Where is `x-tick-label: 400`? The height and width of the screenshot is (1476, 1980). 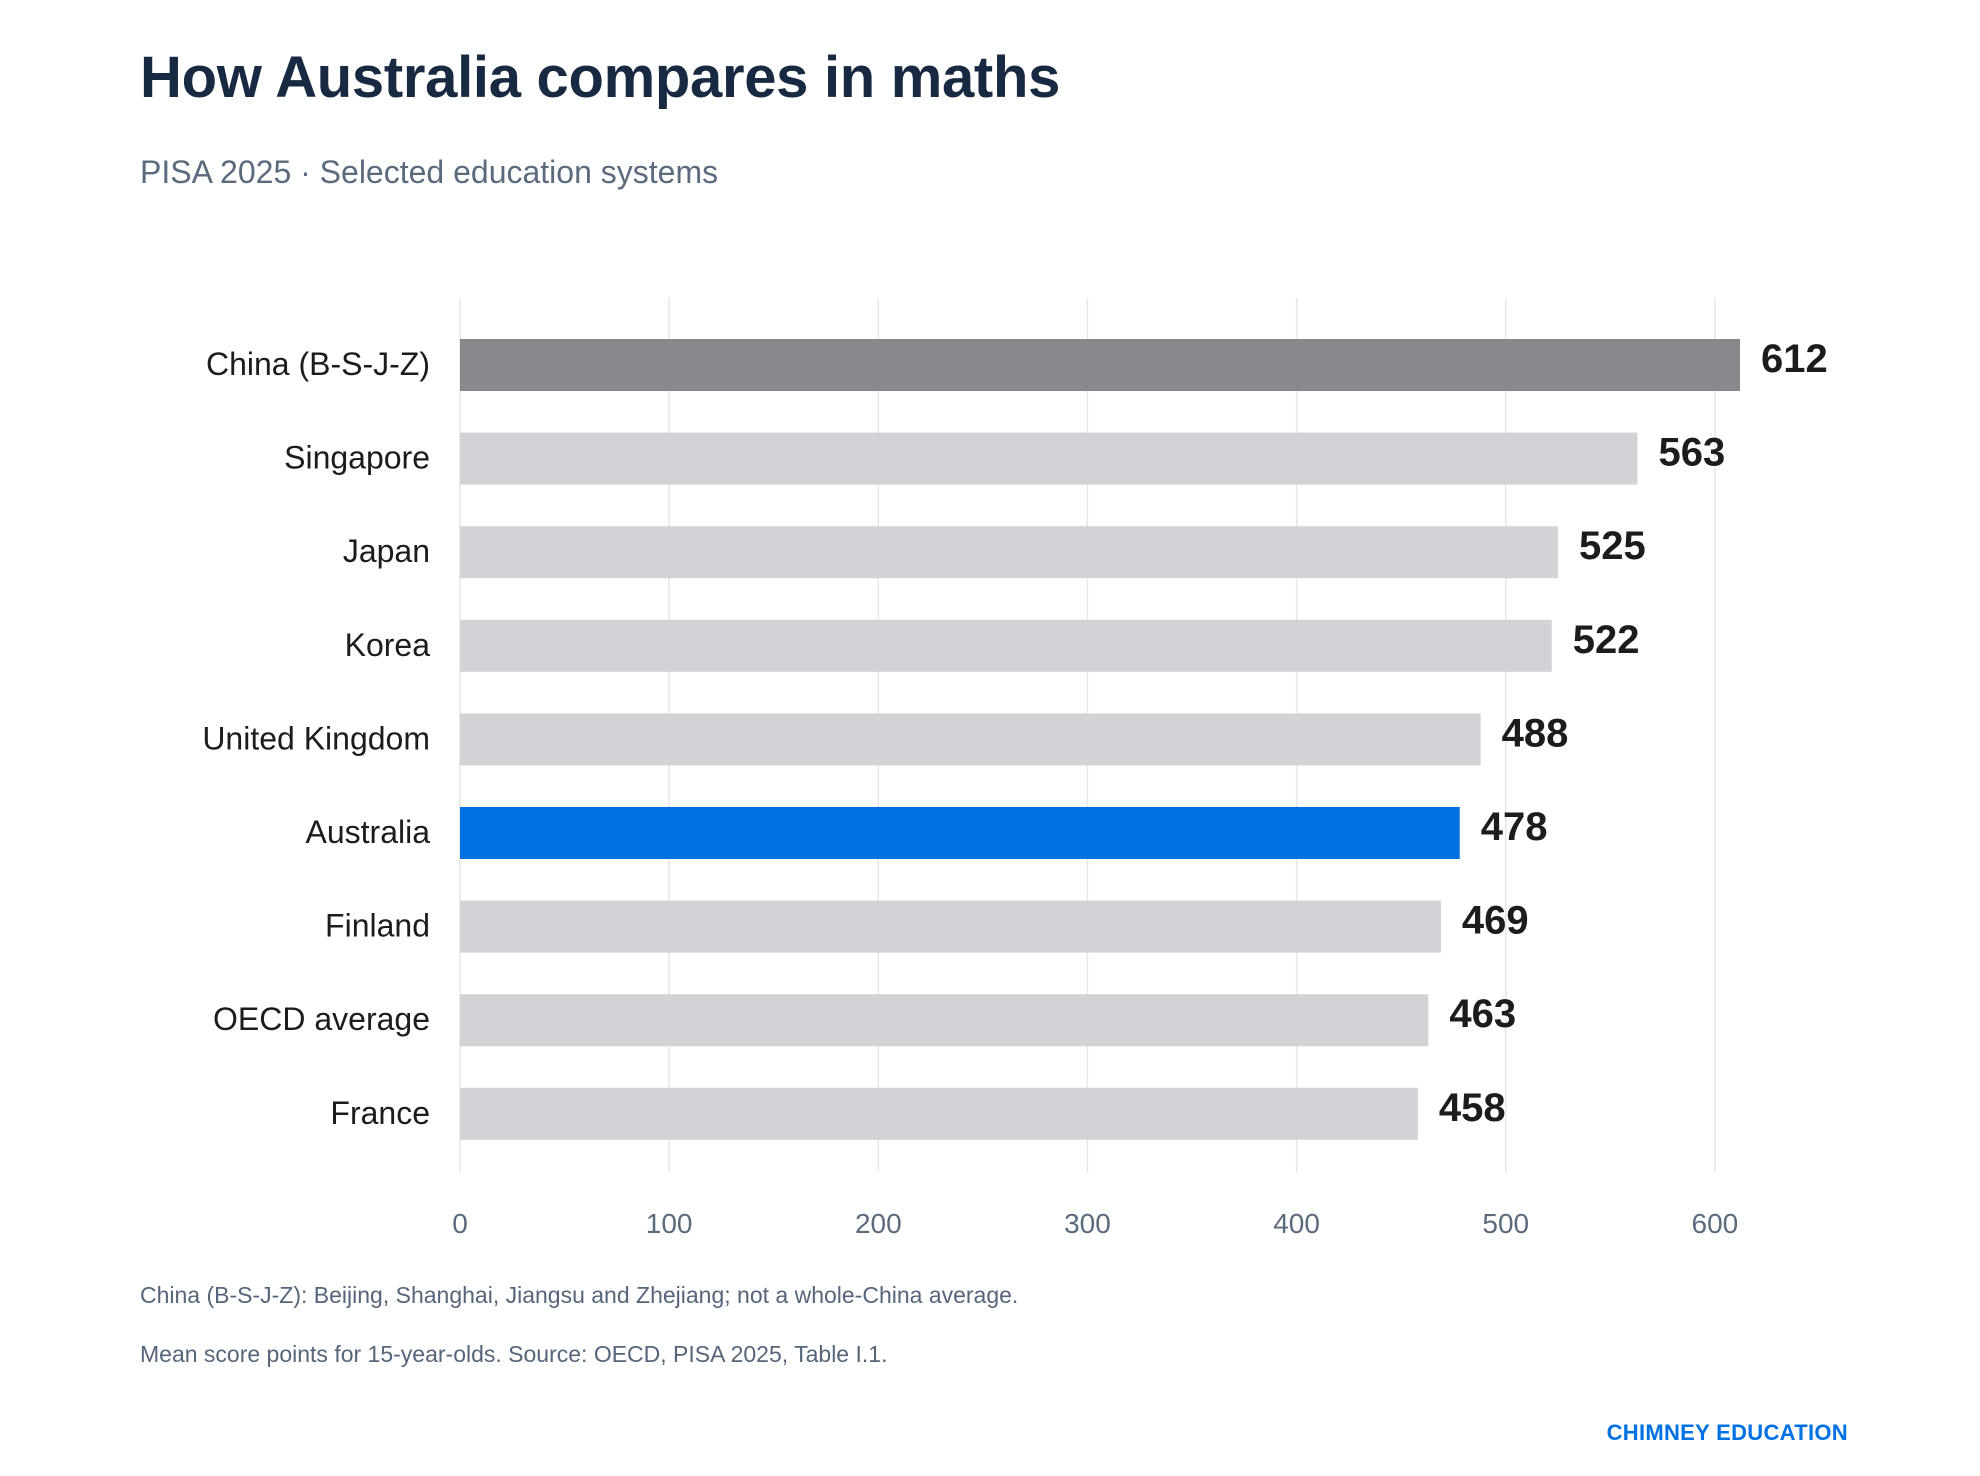
x-tick-label: 400 is located at coordinates (1296, 1223).